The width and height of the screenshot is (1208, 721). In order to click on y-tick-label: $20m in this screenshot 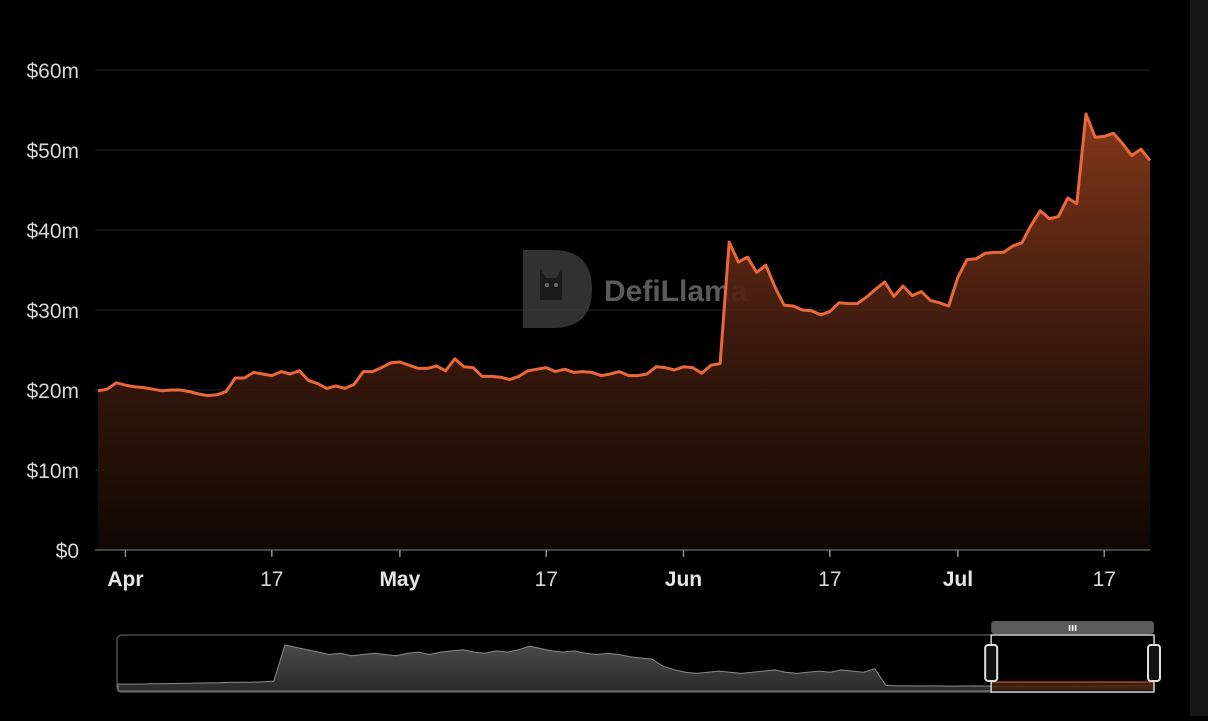, I will do `click(52, 391)`.